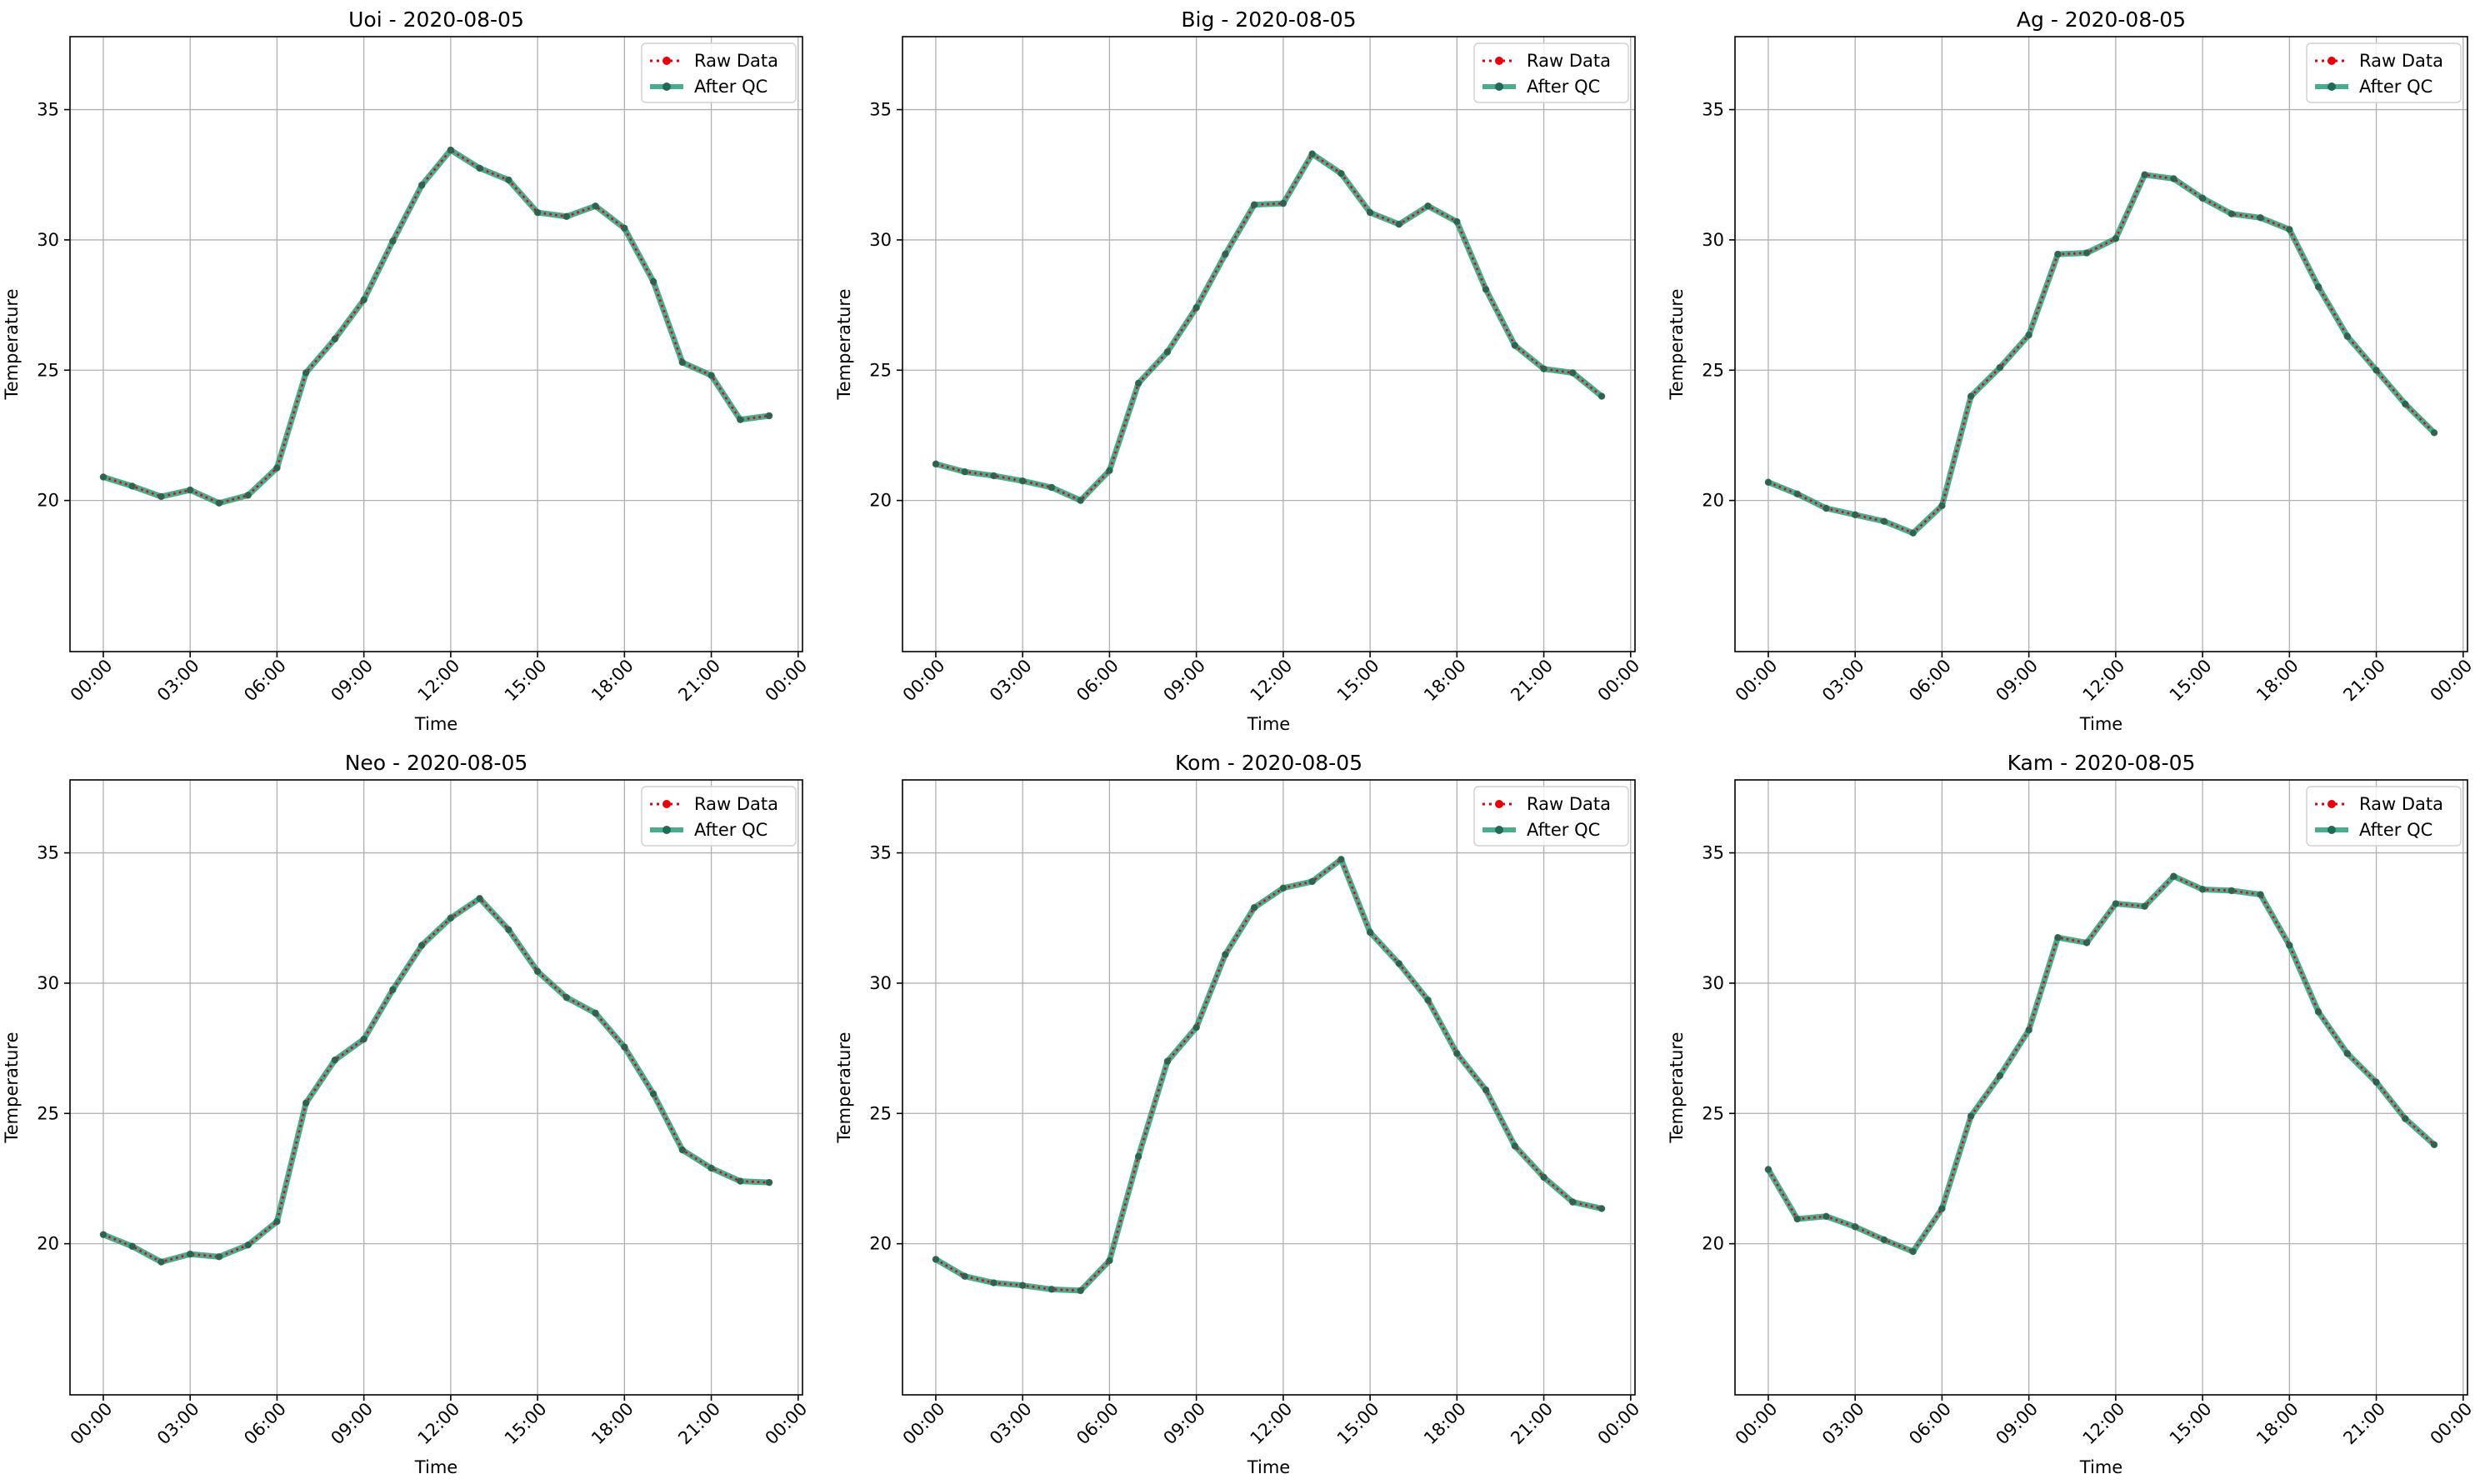 This screenshot has width=2485, height=1484. Describe the element at coordinates (1713, 1244) in the screenshot. I see `y-tick-label: 20` at that location.